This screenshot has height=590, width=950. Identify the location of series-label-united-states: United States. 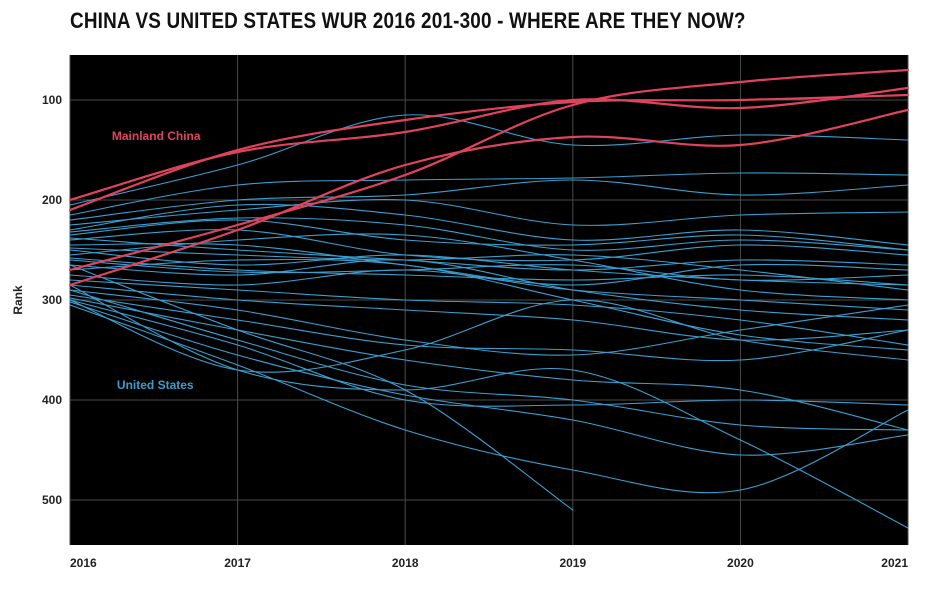
(155, 385).